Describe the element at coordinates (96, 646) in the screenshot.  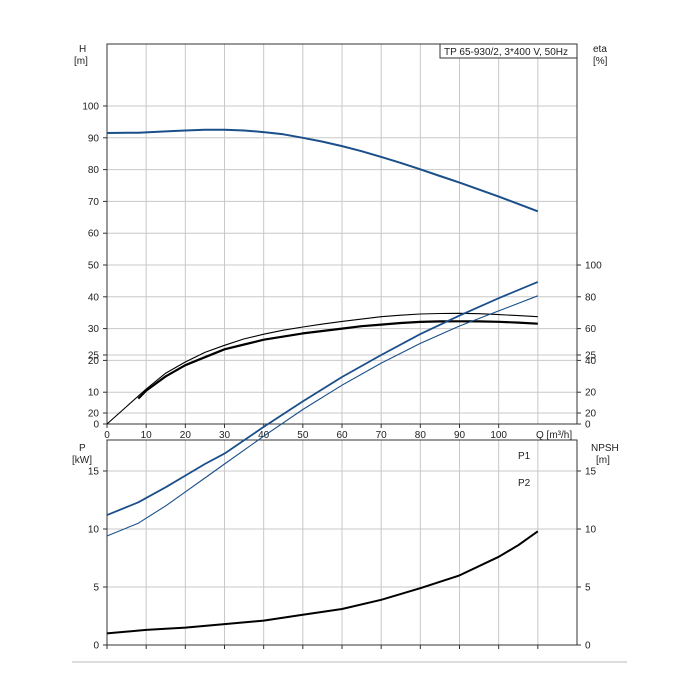
I see `p-tick-label: 0` at that location.